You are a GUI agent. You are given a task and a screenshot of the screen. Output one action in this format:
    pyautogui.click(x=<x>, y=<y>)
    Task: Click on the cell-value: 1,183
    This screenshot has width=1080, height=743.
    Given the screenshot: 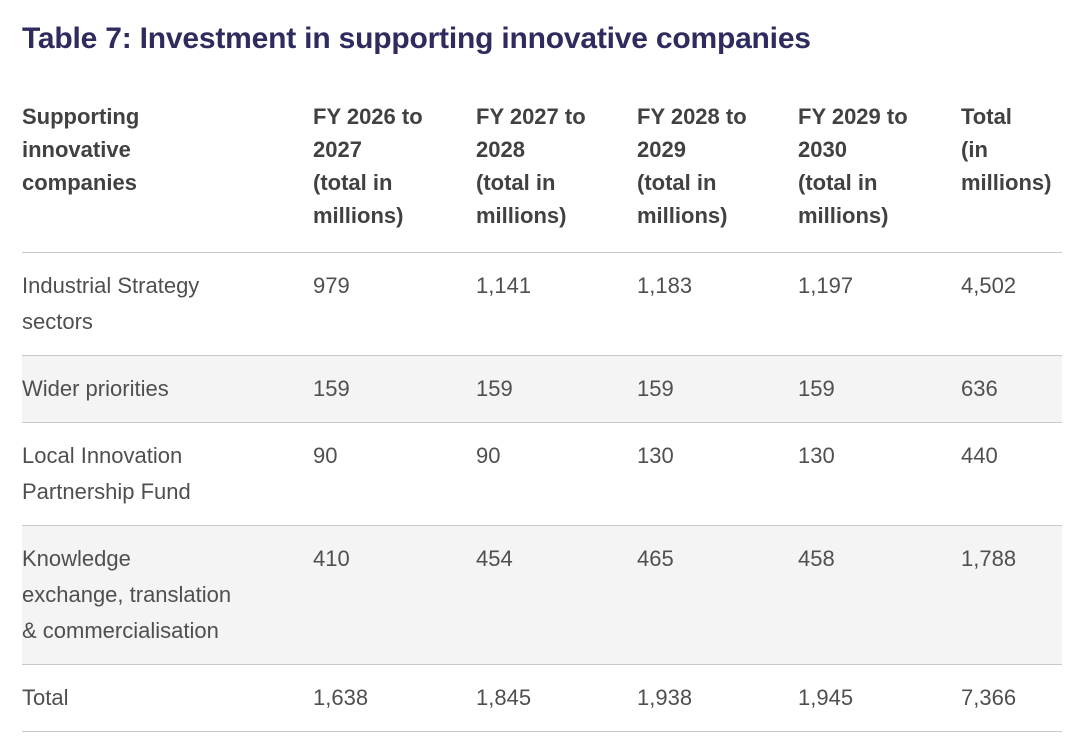 What is the action you would take?
    pyautogui.click(x=717, y=304)
    